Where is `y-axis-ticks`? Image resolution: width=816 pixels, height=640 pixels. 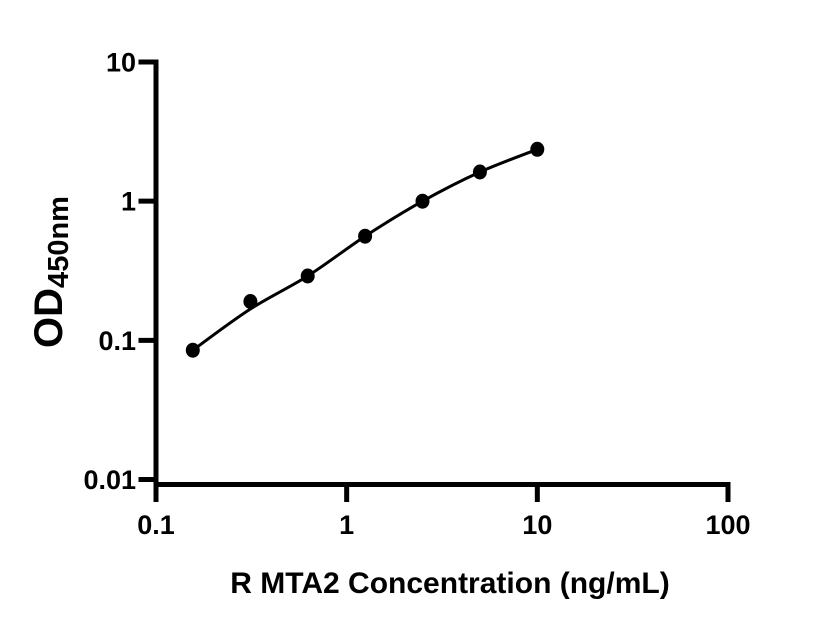
y-axis-ticks is located at coordinates (147, 270).